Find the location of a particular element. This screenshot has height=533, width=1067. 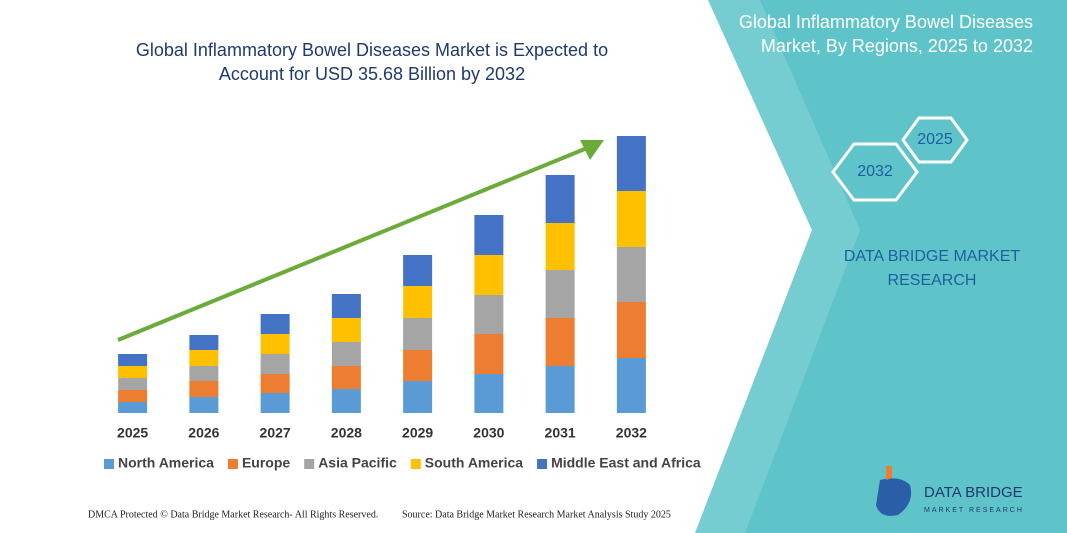

hexagon-label: 2032 is located at coordinates (875, 171).